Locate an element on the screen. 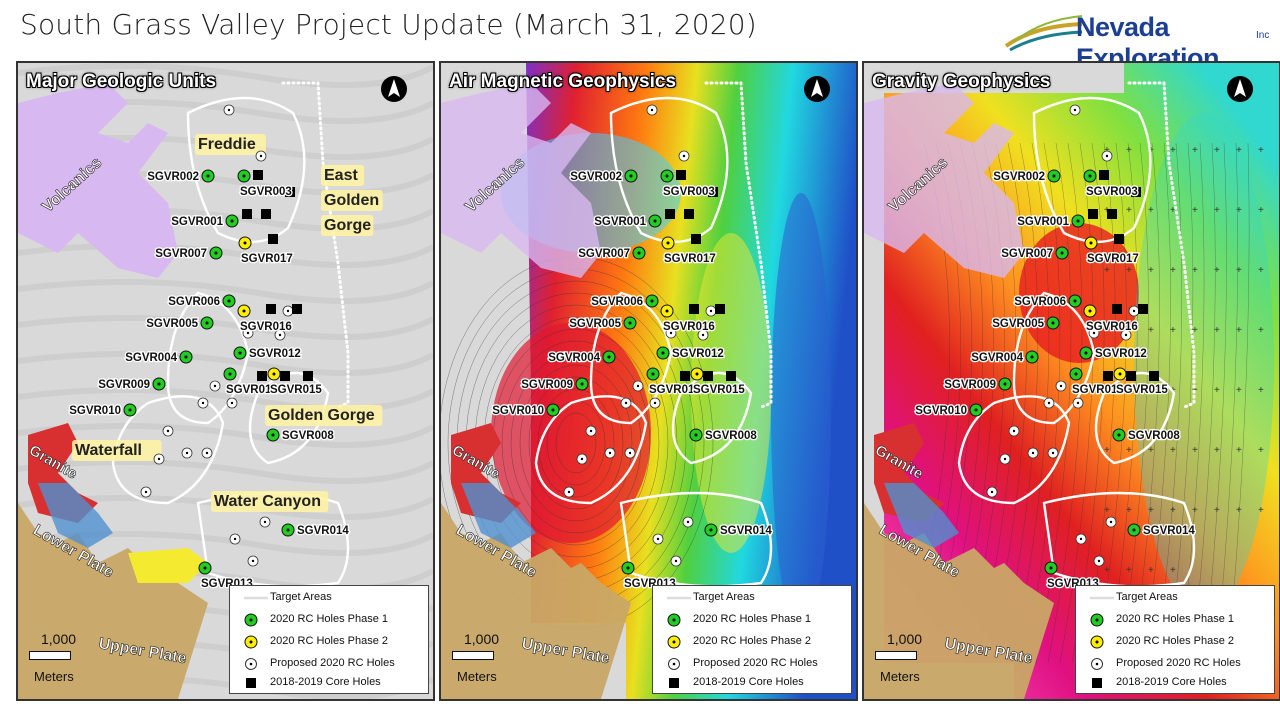  yellow-unit is located at coordinates (168, 565).